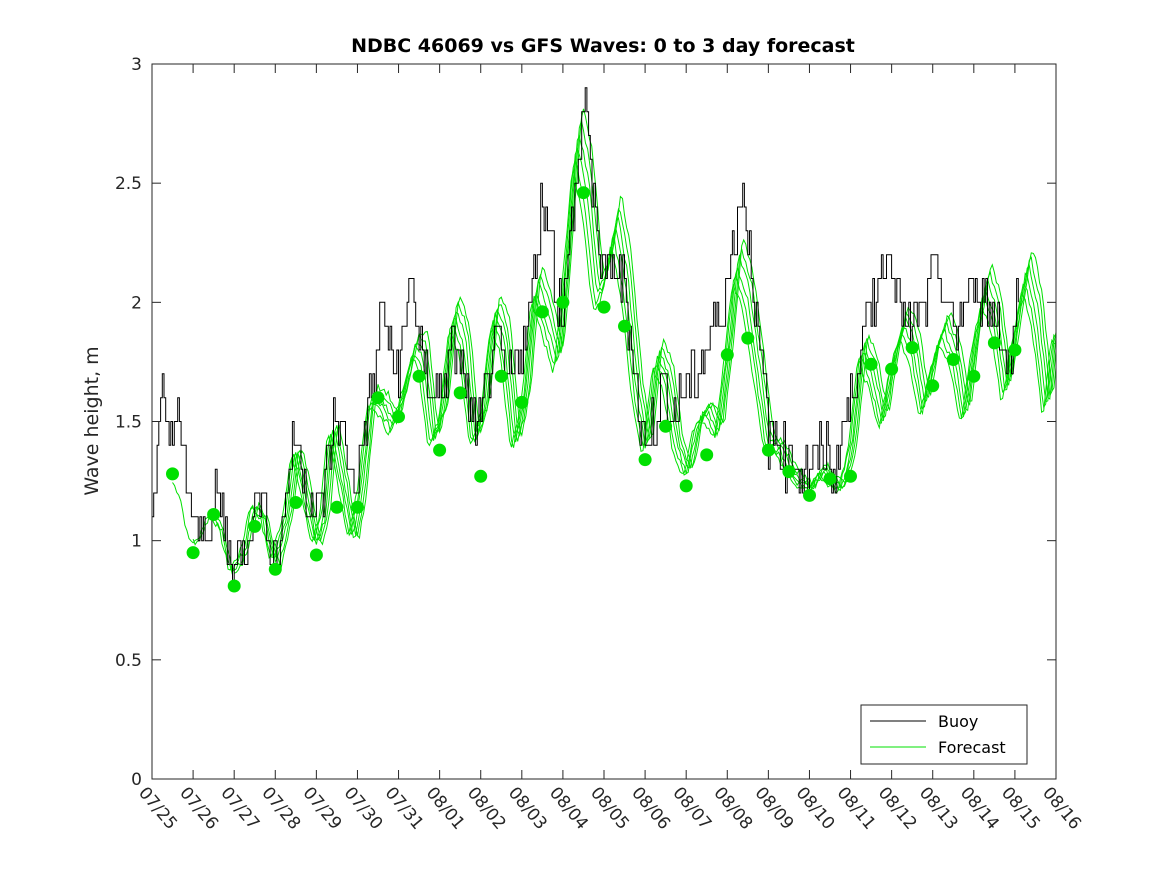 Image resolution: width=1167 pixels, height=875 pixels. I want to click on y-tick-label: 1, so click(136, 542).